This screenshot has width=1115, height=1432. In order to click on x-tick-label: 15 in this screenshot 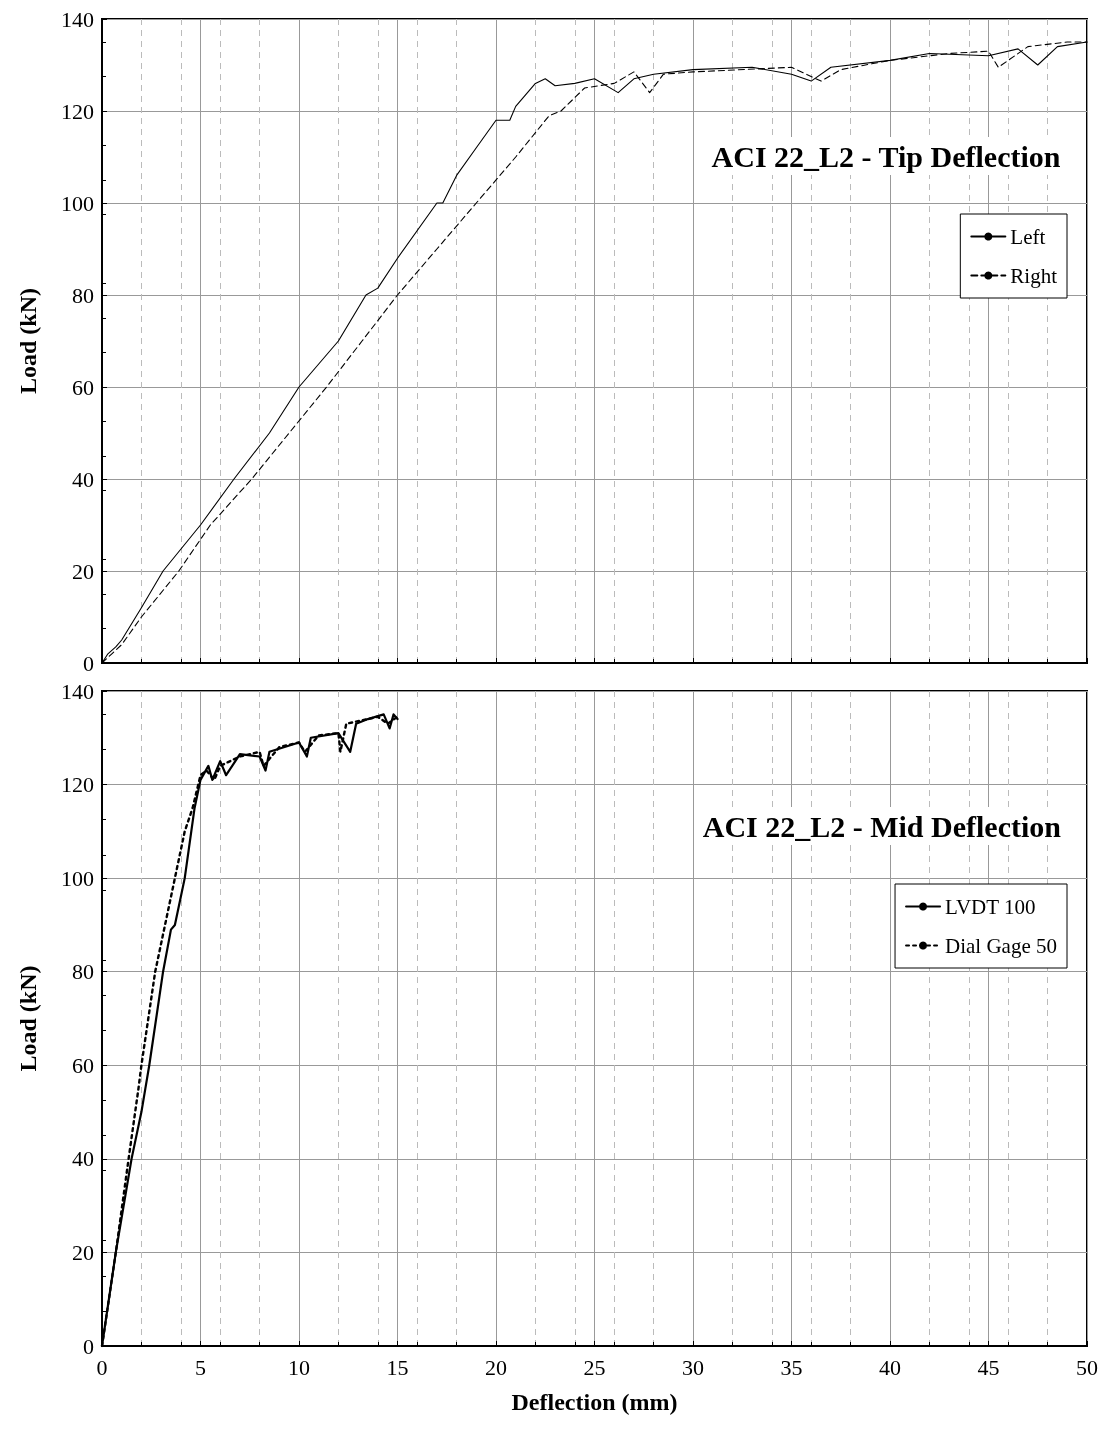, I will do `click(397, 1367)`.